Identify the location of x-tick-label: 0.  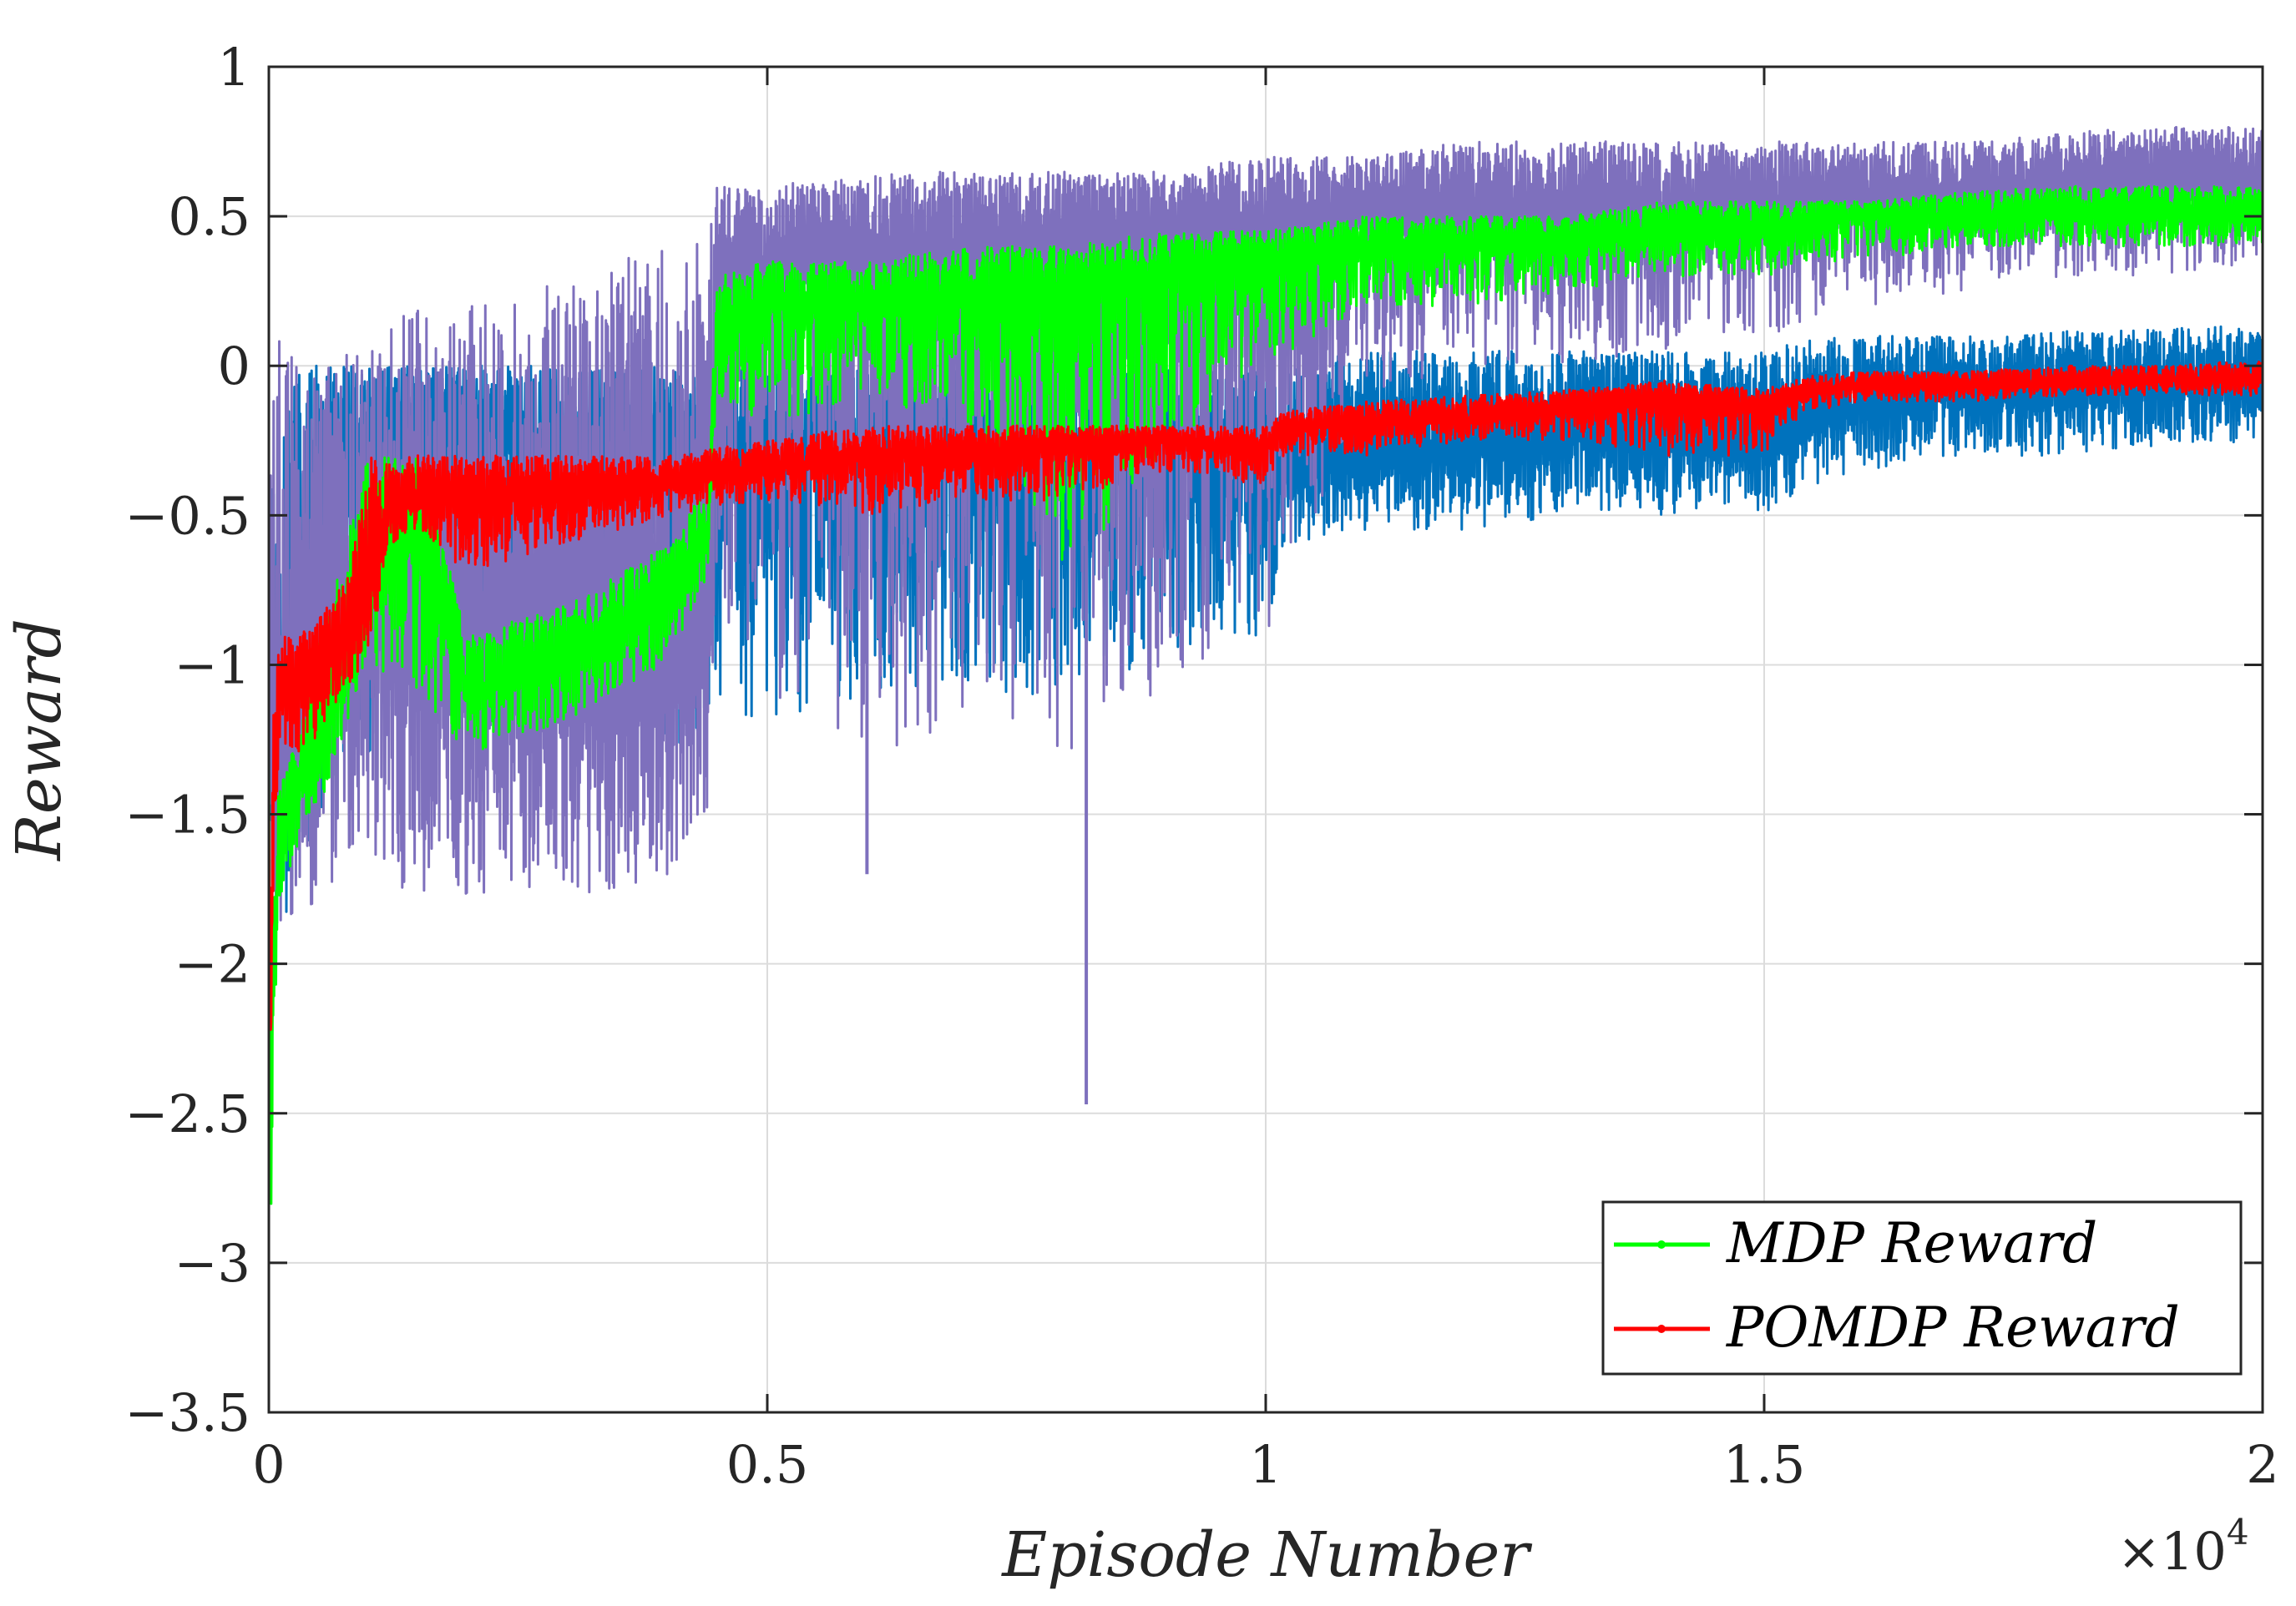
(268, 1464).